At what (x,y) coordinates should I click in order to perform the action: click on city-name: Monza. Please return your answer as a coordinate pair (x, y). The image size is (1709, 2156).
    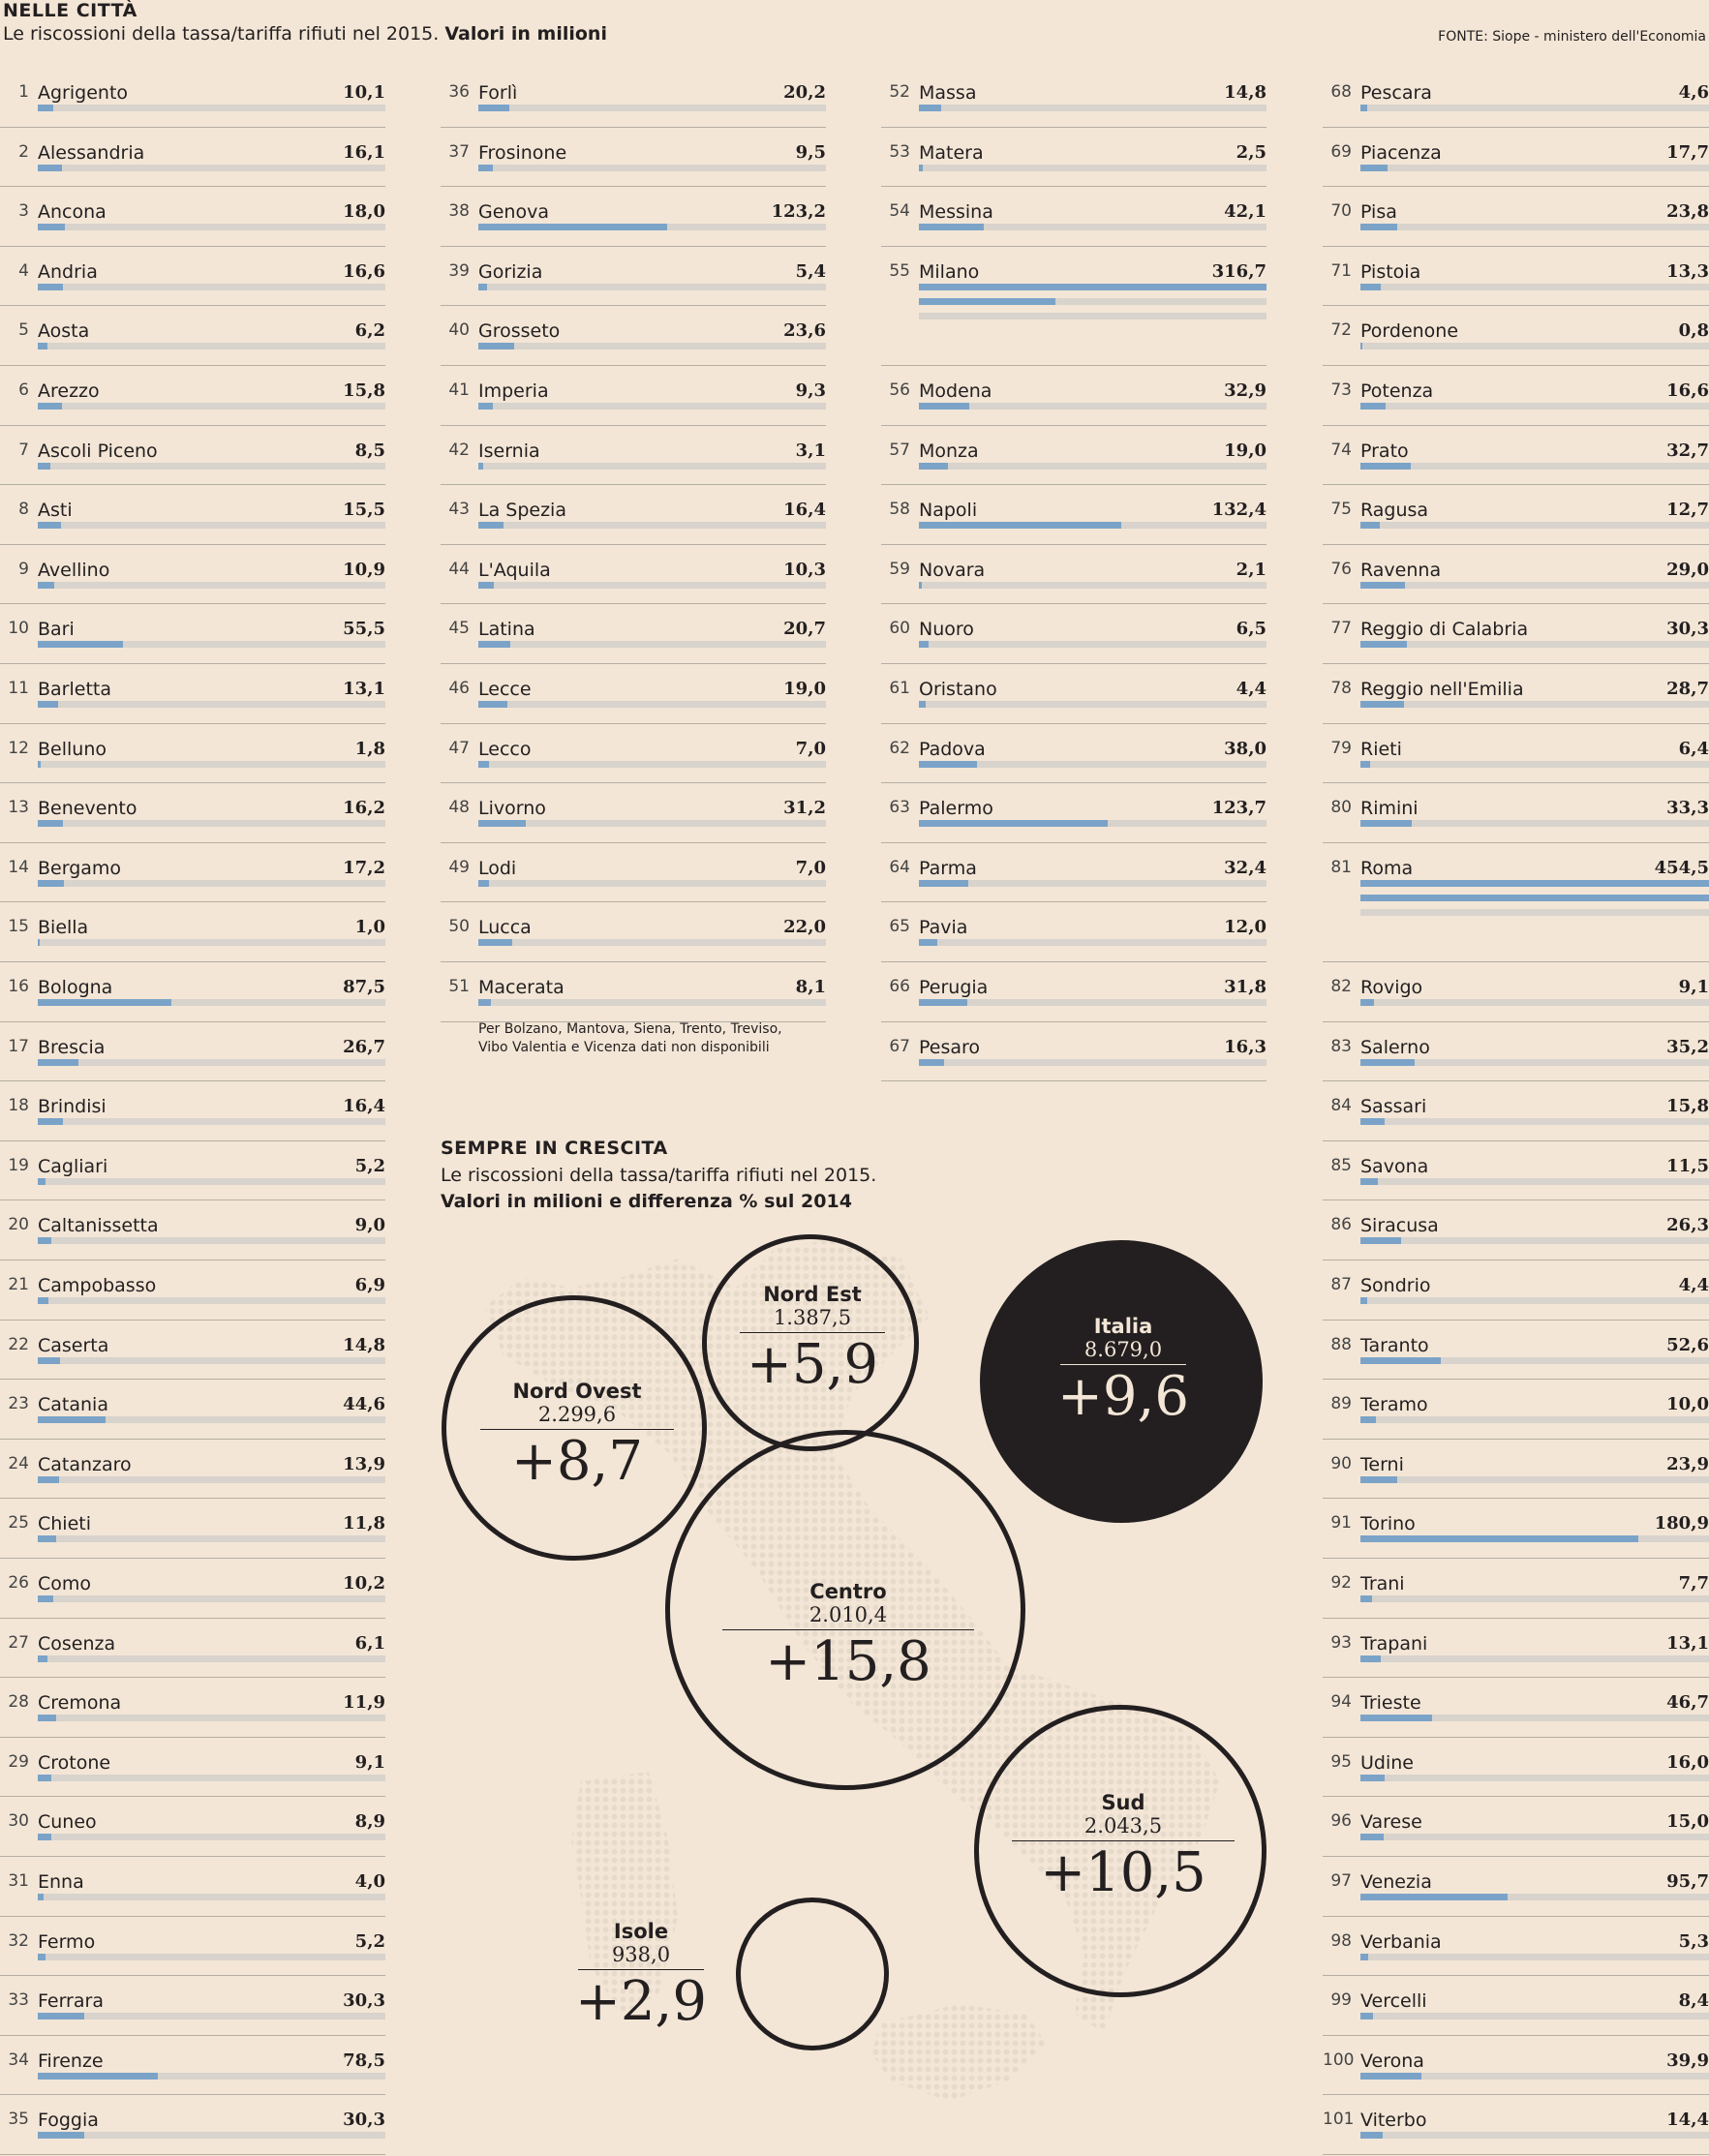
    Looking at the image, I should click on (949, 451).